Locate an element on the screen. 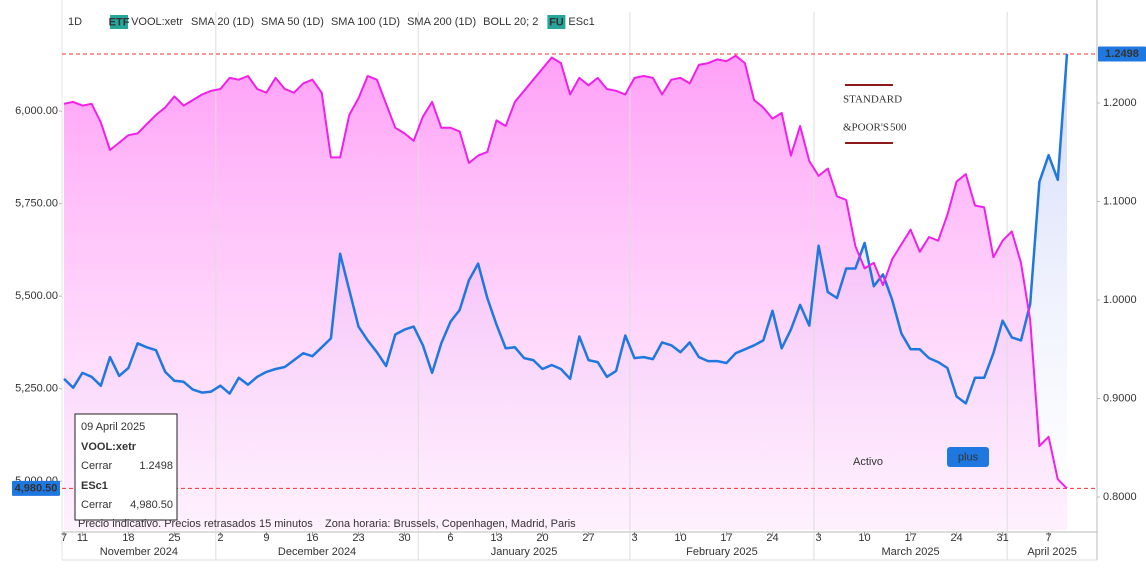  tooltip-series: ESc1 is located at coordinates (94, 486).